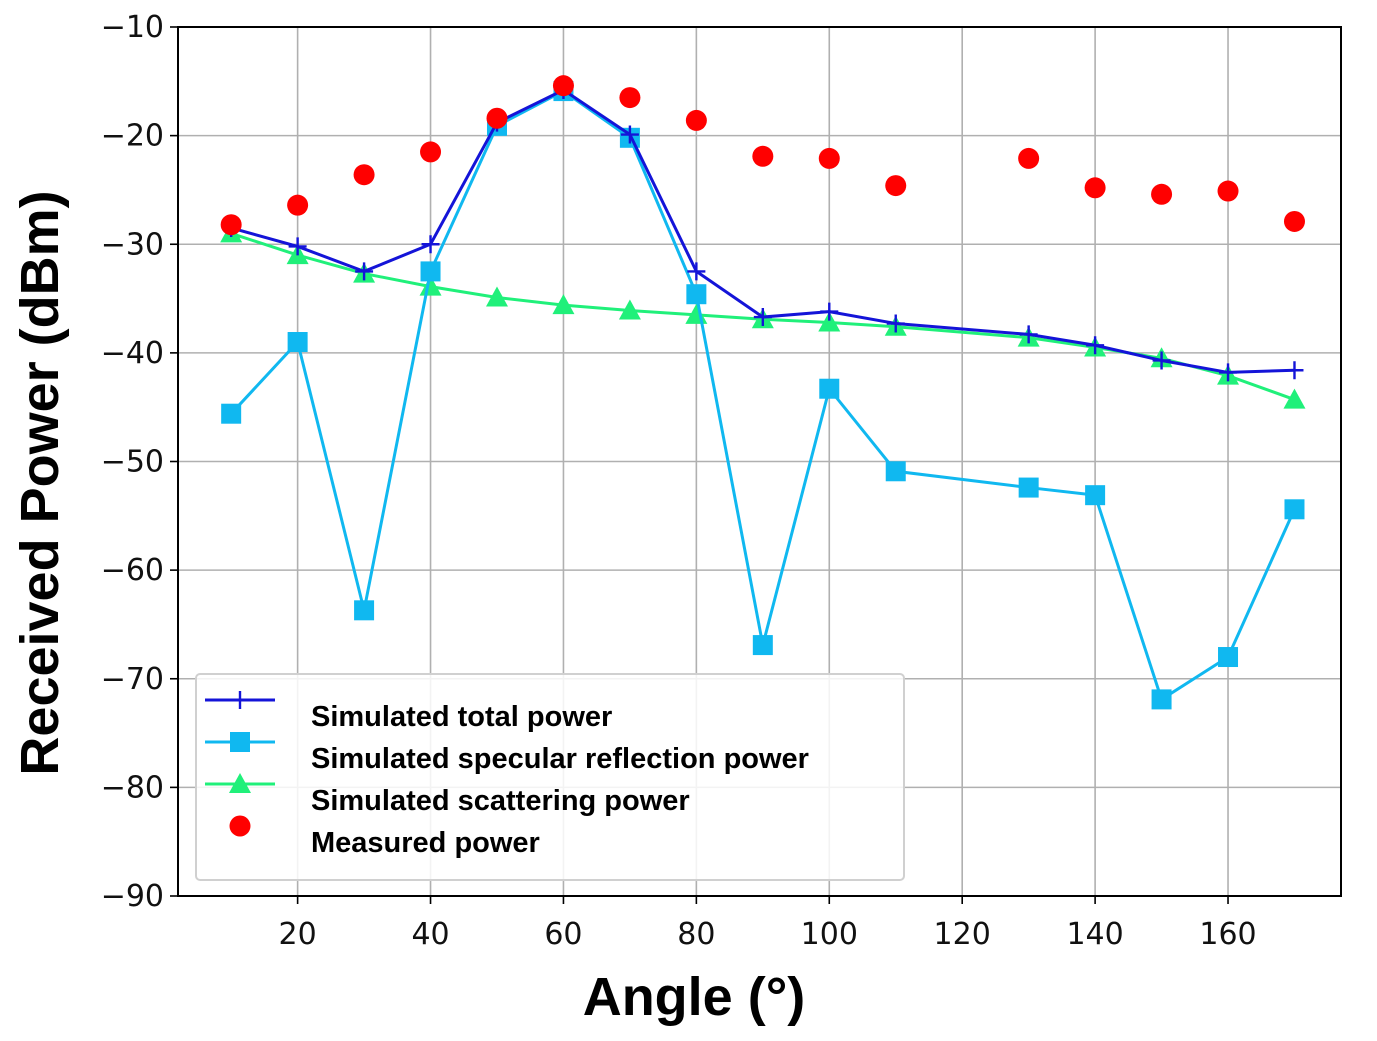 The image size is (1377, 1041). Describe the element at coordinates (560, 759) in the screenshot. I see `legend-label: Simulated specular reflection power` at that location.